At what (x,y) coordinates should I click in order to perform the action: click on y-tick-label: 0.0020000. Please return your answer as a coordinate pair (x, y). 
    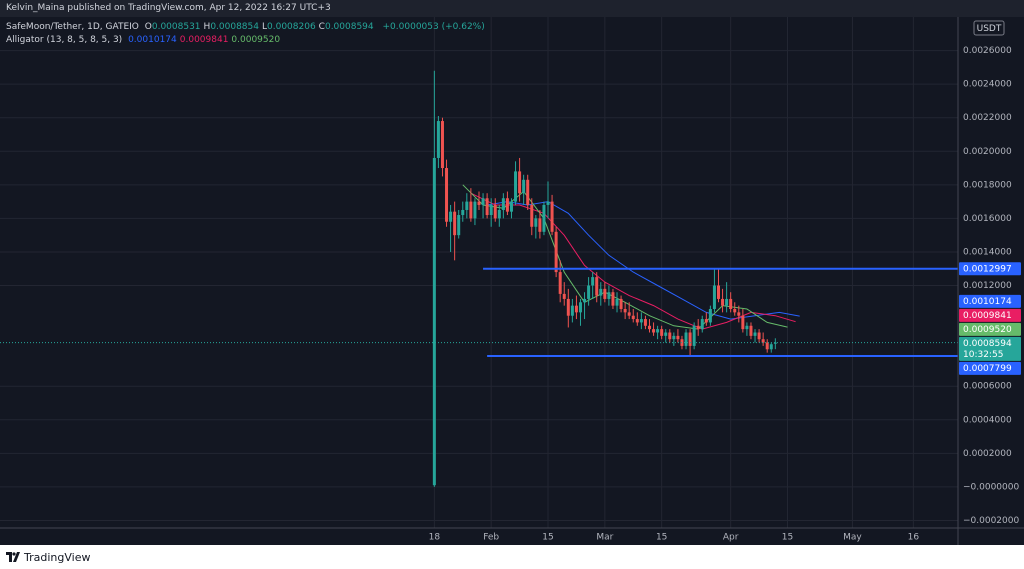
    Looking at the image, I should click on (987, 152).